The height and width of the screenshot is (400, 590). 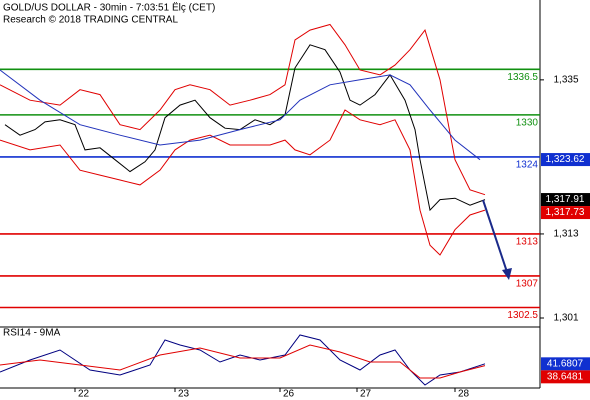 I want to click on x-tick-label: 22, so click(x=84, y=394).